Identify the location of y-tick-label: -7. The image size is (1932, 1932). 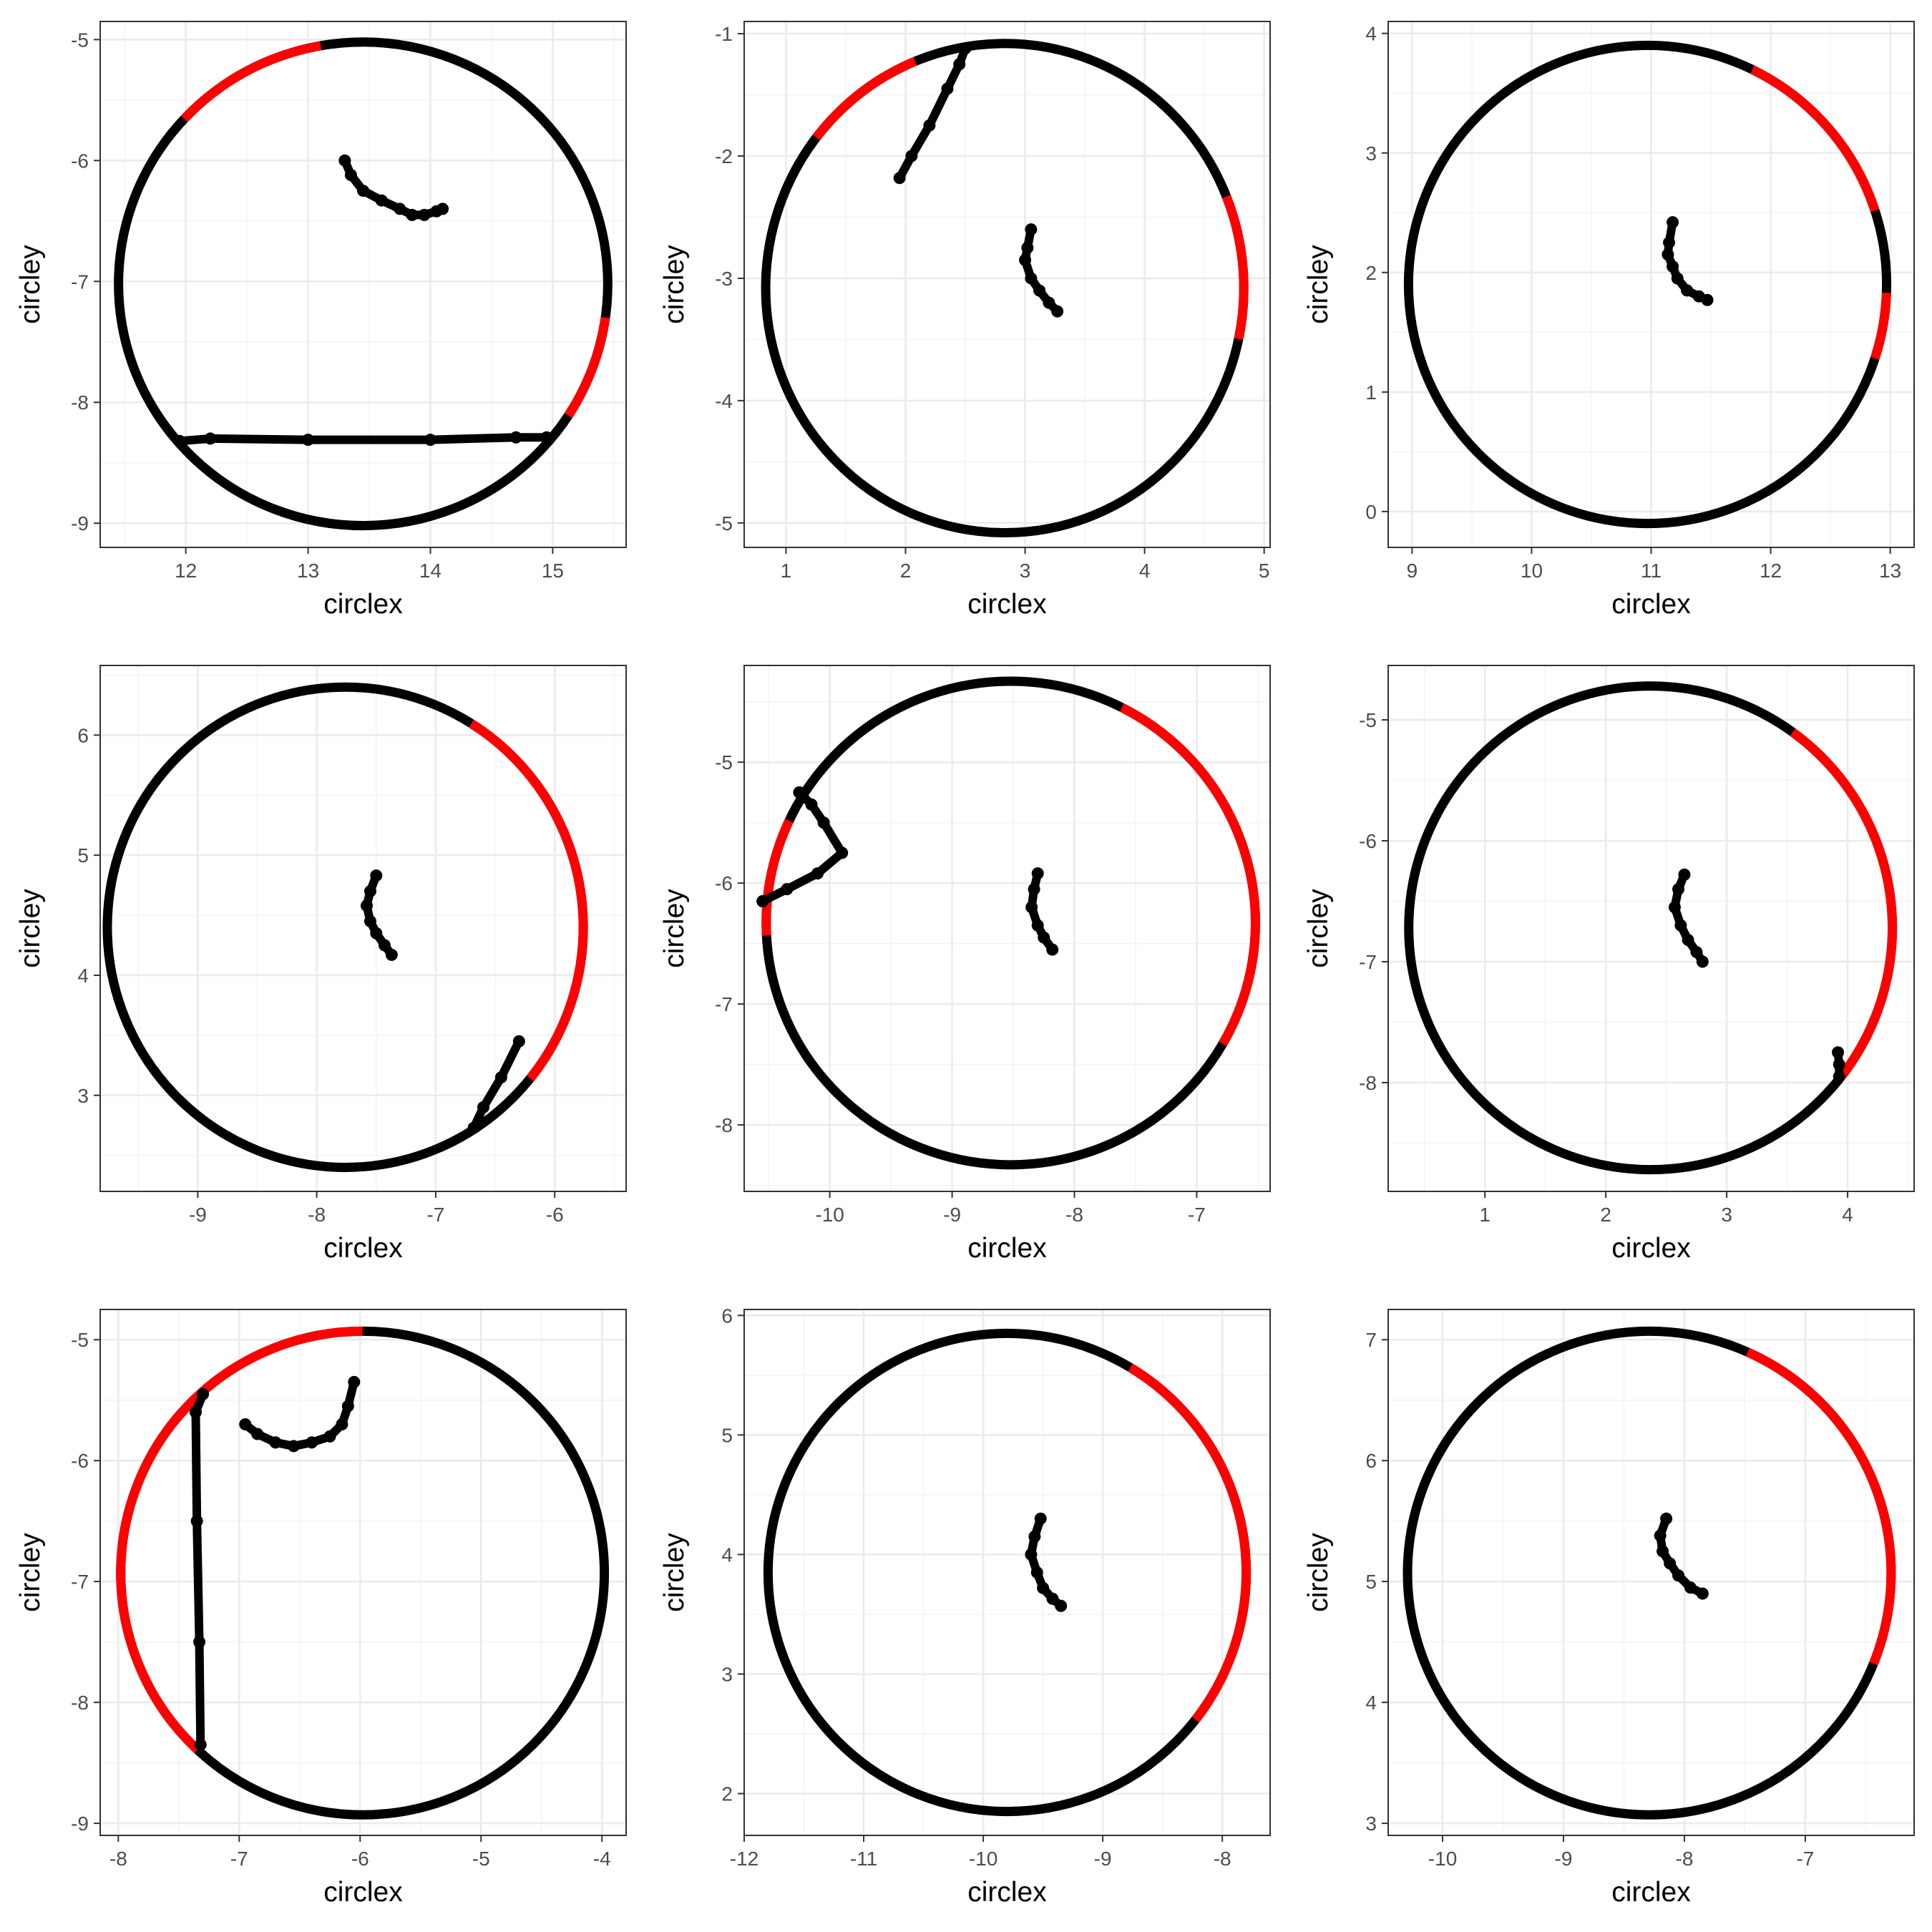
(724, 1004).